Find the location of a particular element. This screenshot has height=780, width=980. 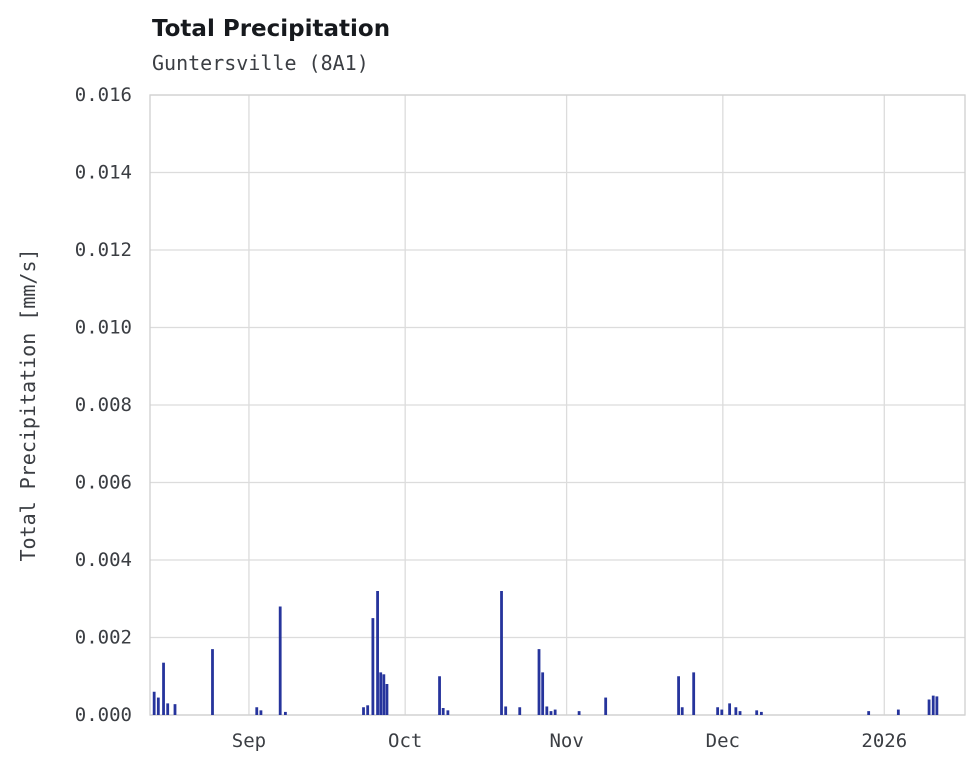

chart-title: Total Precipitation is located at coordinates (271, 29).